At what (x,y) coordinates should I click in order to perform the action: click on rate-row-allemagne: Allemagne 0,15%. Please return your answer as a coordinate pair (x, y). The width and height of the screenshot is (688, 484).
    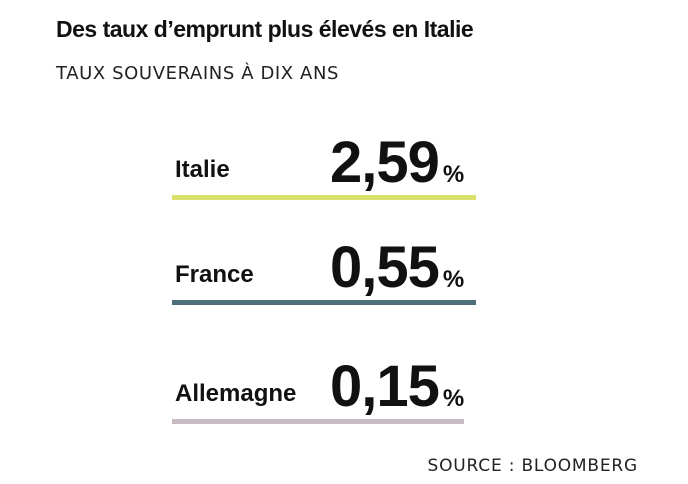
    Looking at the image, I should click on (325, 389).